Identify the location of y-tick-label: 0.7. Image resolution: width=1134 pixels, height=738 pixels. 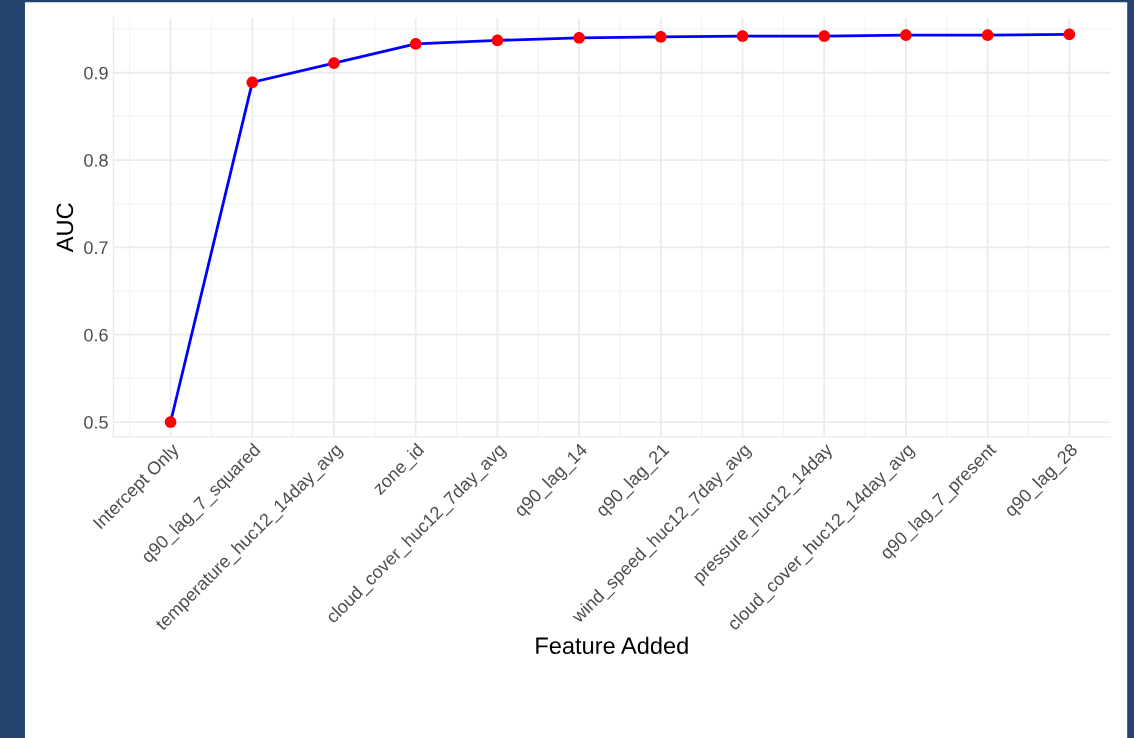
(96, 248).